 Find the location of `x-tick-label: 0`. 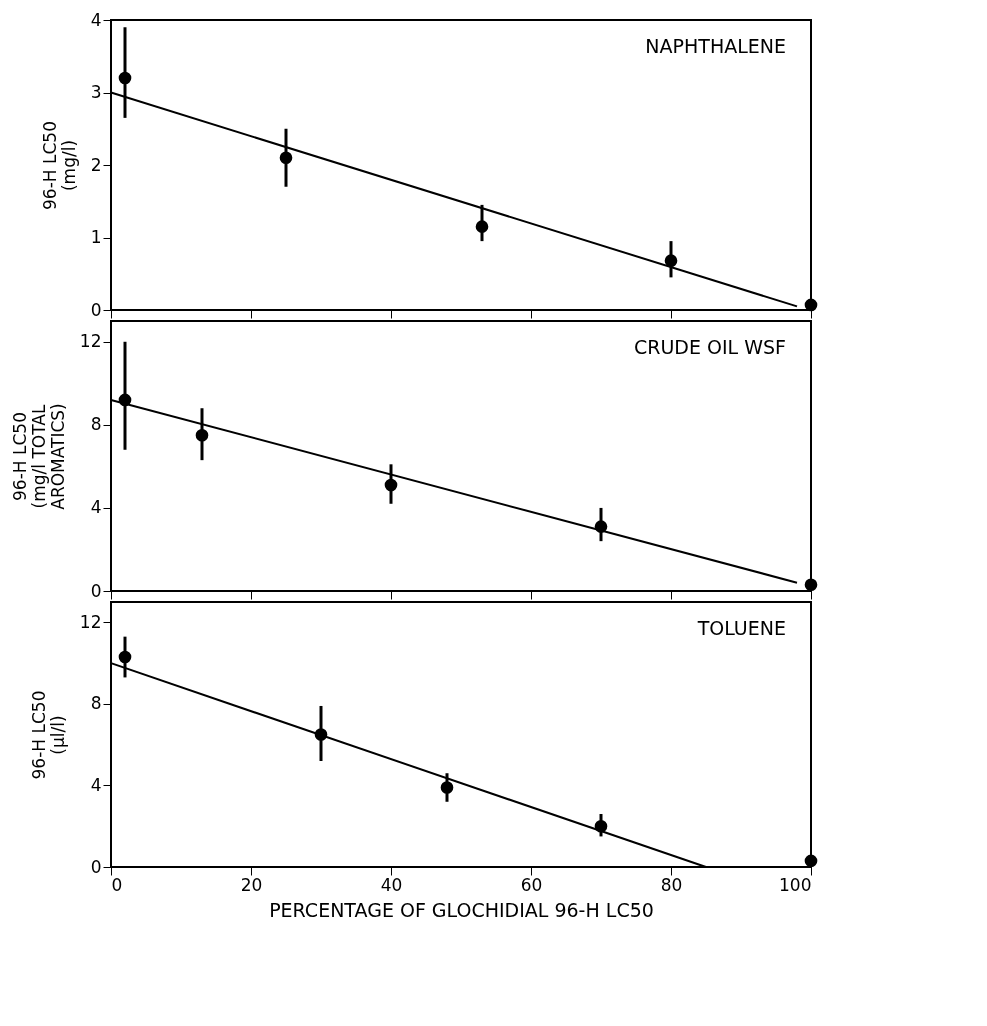

x-tick-label: 0 is located at coordinates (117, 884).